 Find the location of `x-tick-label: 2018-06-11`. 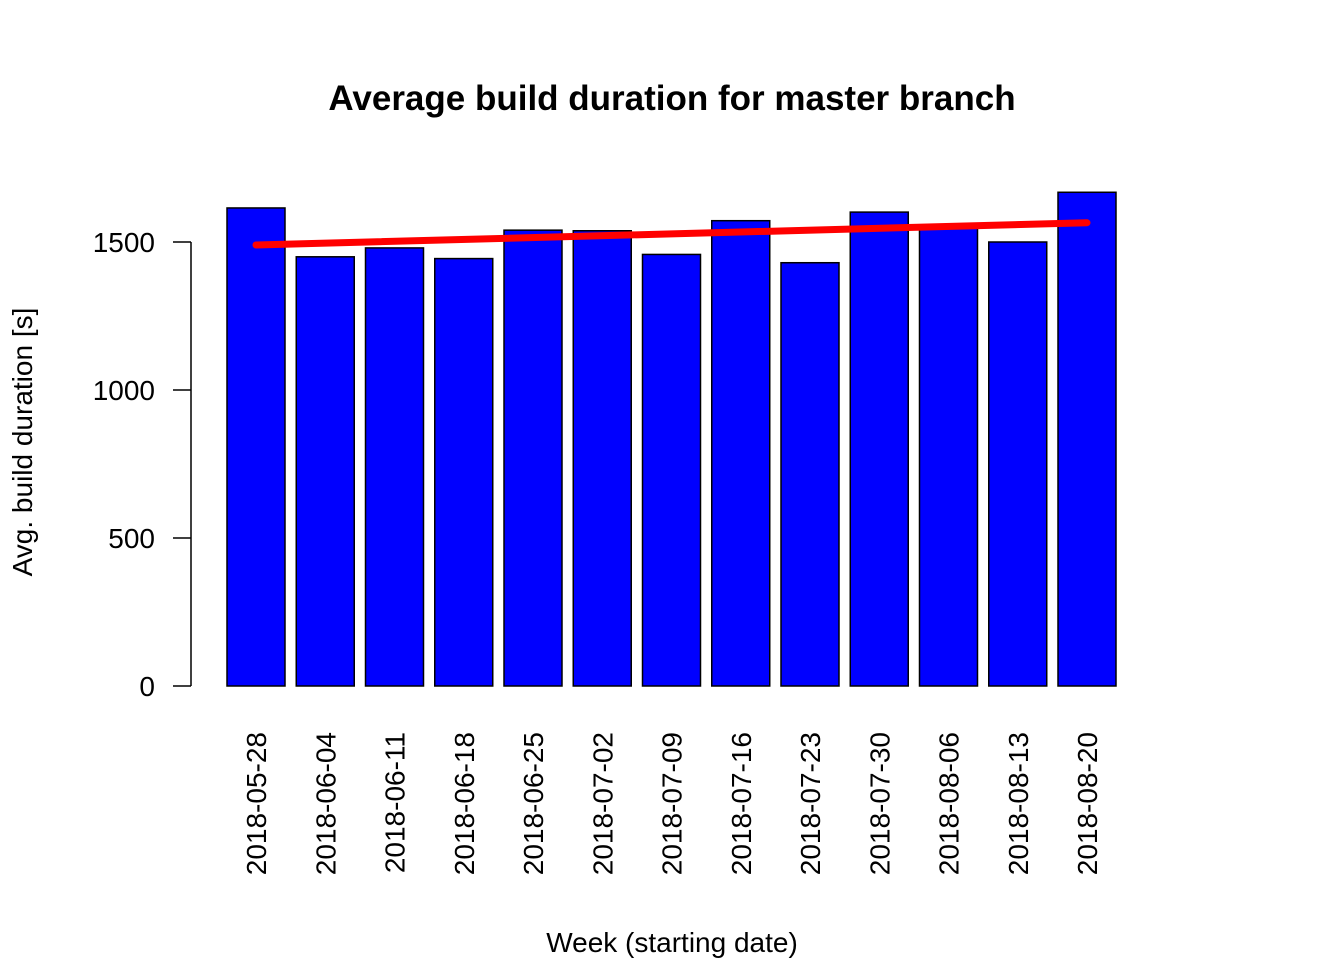

x-tick-label: 2018-06-11 is located at coordinates (395, 802).